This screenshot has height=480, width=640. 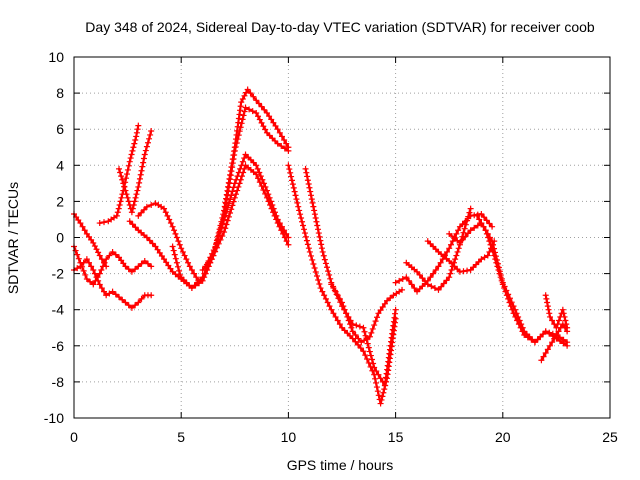 What do you see at coordinates (181, 437) in the screenshot?
I see `x-tick-label: 5` at bounding box center [181, 437].